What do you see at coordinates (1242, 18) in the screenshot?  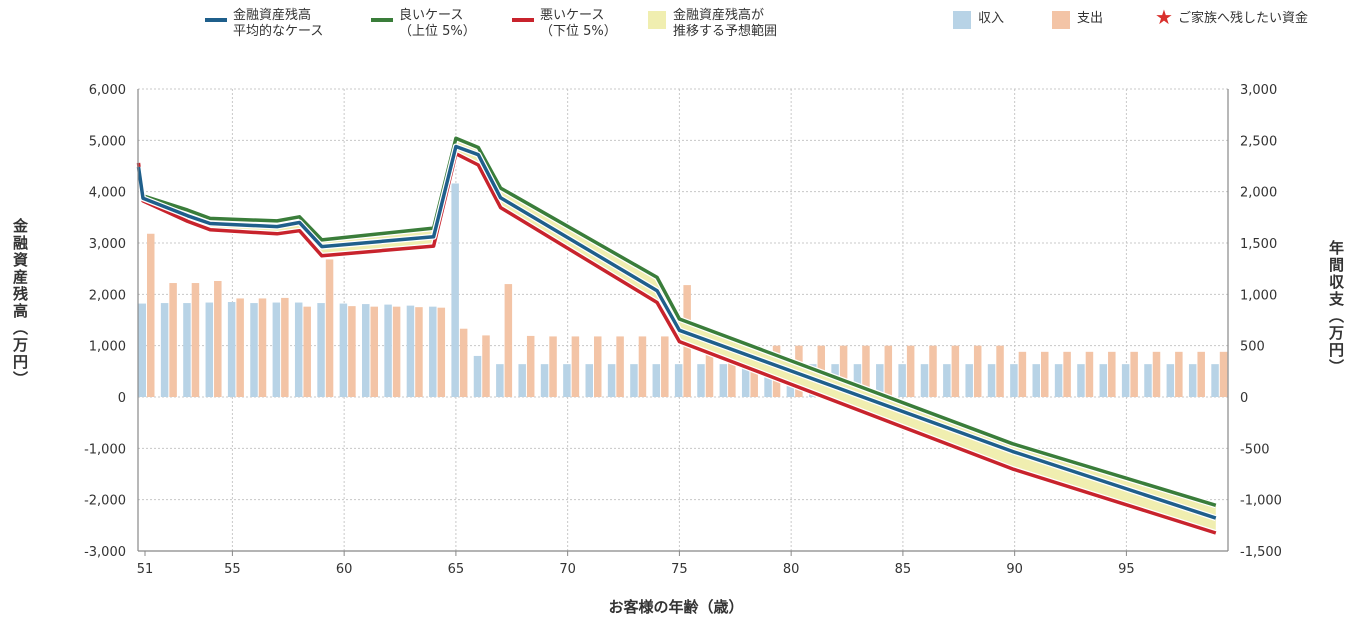 I see `legend-label-star: ご家族へ残したい資金` at bounding box center [1242, 18].